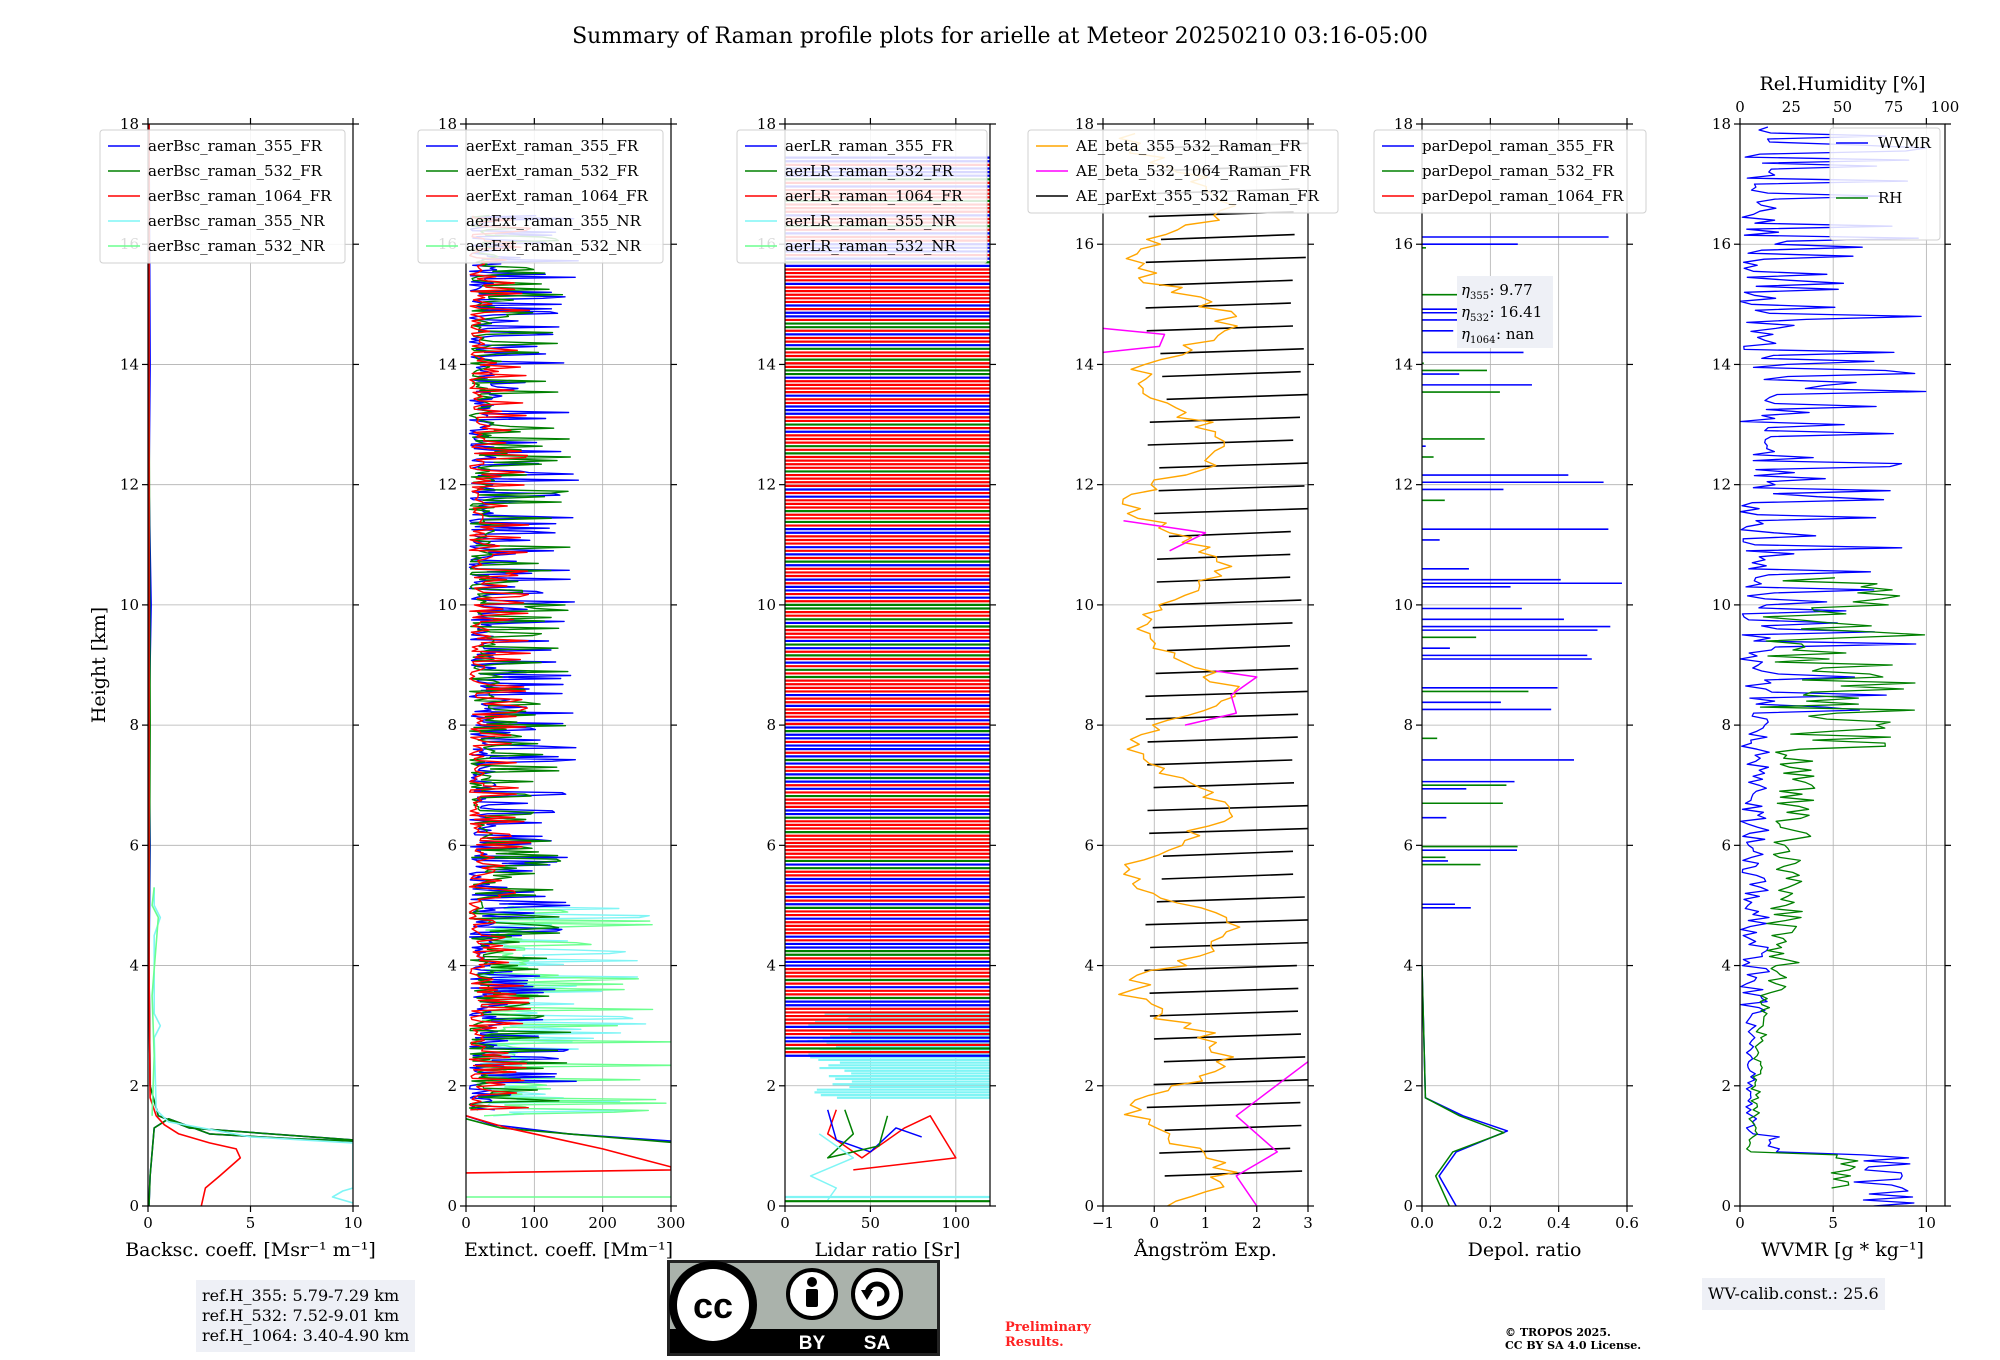  I want to click on axes-frame, so click(887, 665).